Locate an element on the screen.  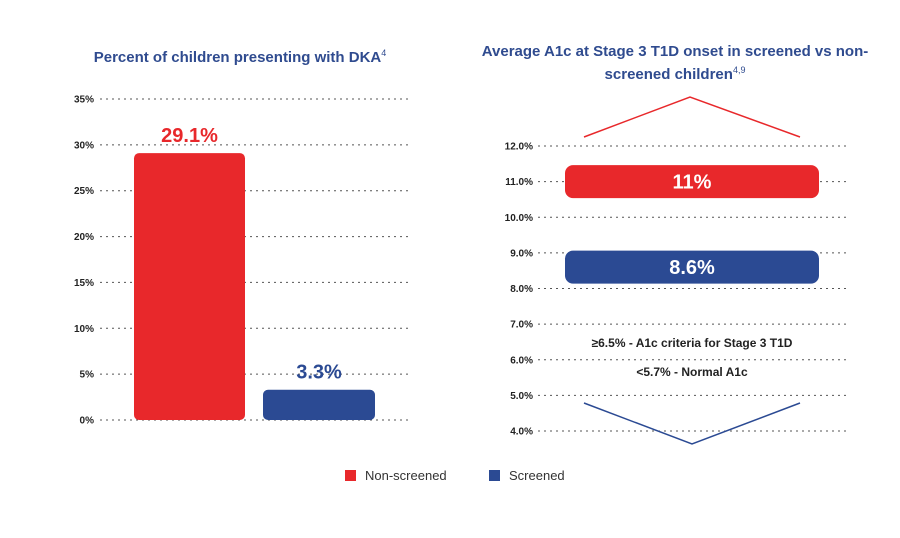
a1c-bar-screened is located at coordinates (692, 267).